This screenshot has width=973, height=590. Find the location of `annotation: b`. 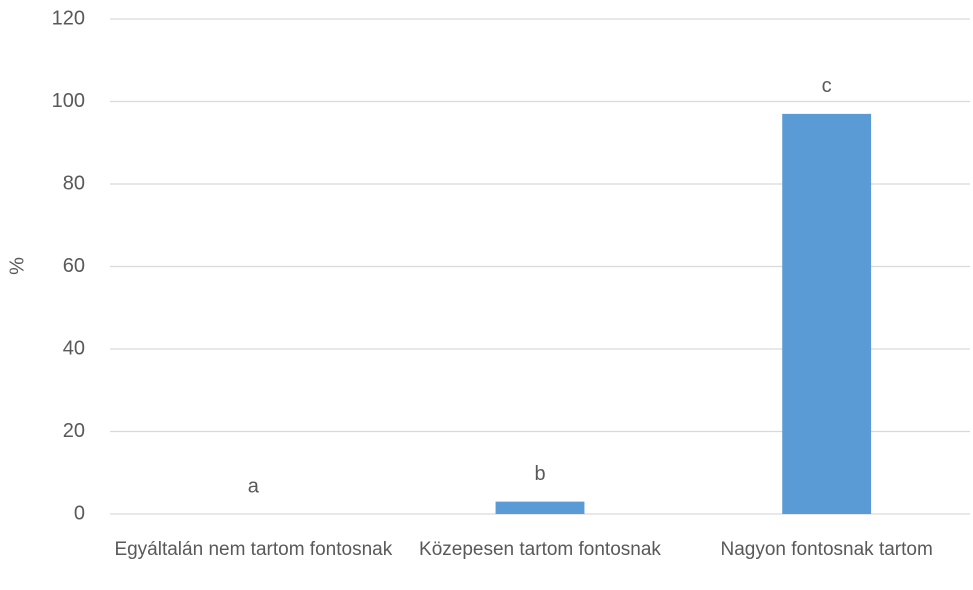

annotation: b is located at coordinates (539, 474).